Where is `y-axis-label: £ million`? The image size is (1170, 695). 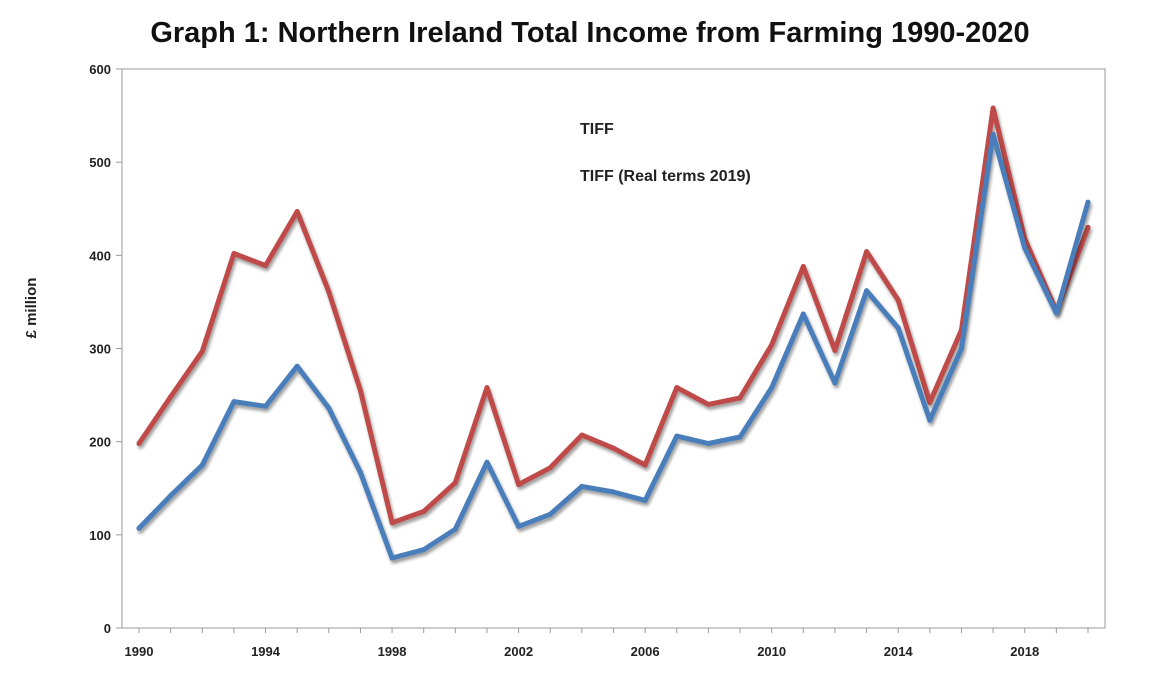
y-axis-label: £ million is located at coordinates (31, 308).